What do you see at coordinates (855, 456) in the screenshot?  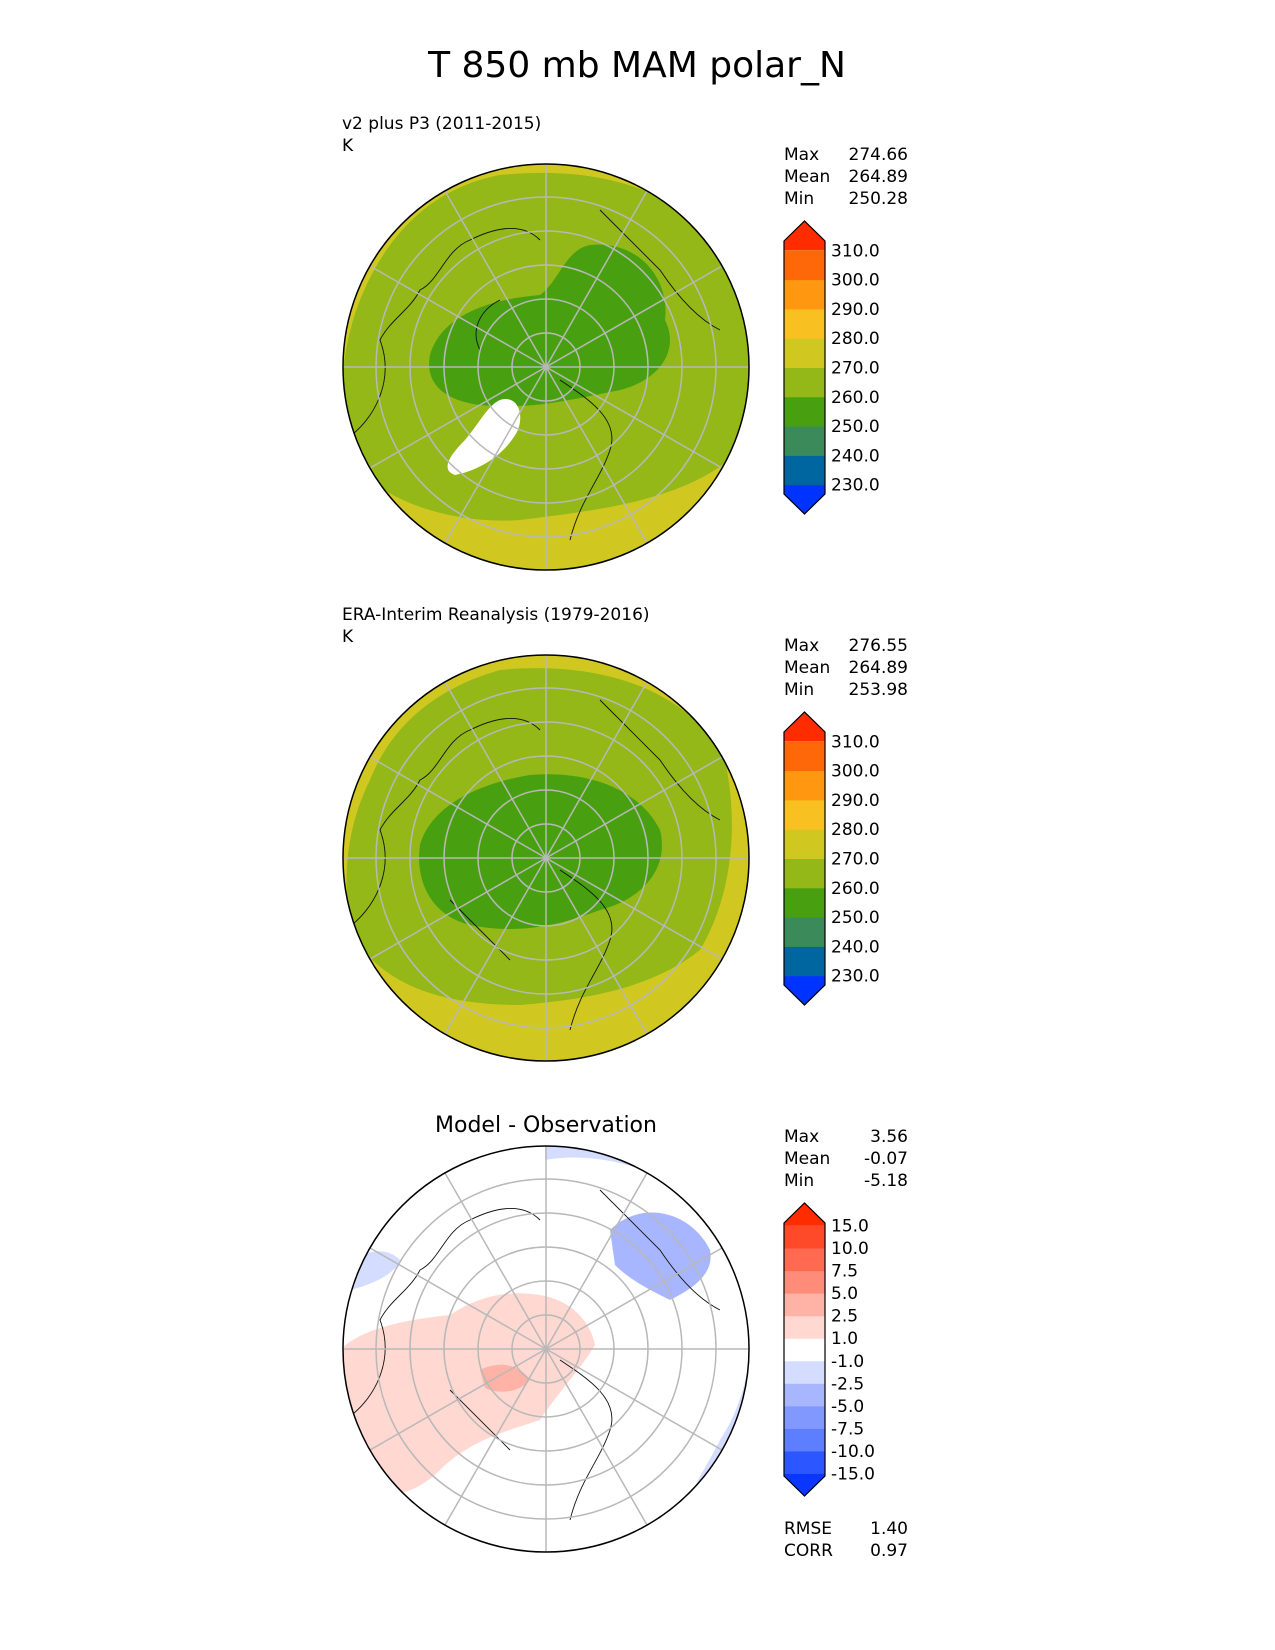 I see `colorbar-tick-label: 240.0` at bounding box center [855, 456].